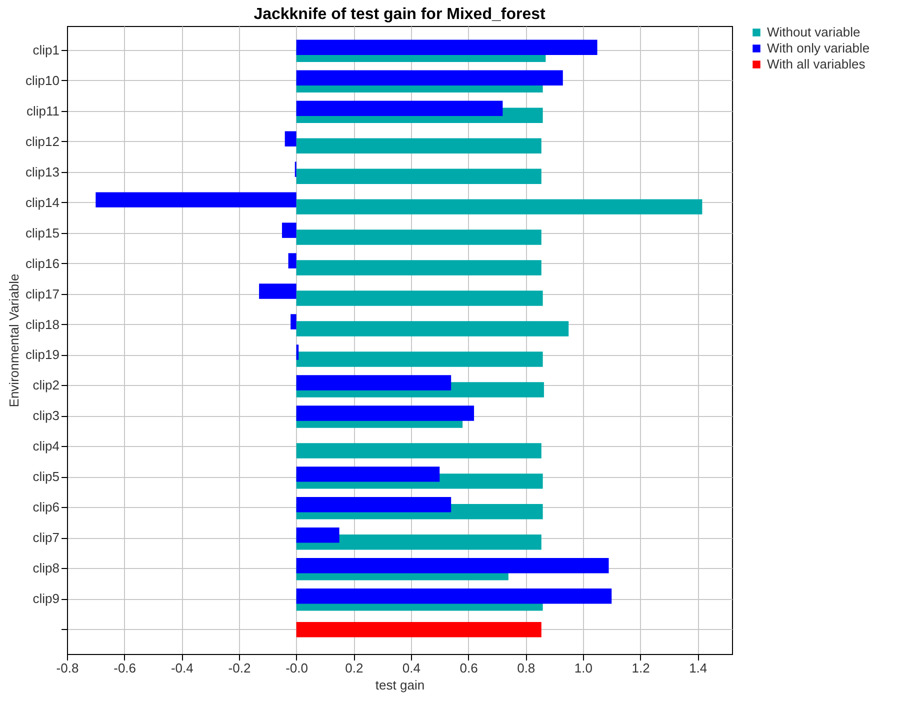 This screenshot has width=900, height=719. What do you see at coordinates (400, 14) in the screenshot?
I see `chart-title: Jackknife of test gain for Mixed_forest` at bounding box center [400, 14].